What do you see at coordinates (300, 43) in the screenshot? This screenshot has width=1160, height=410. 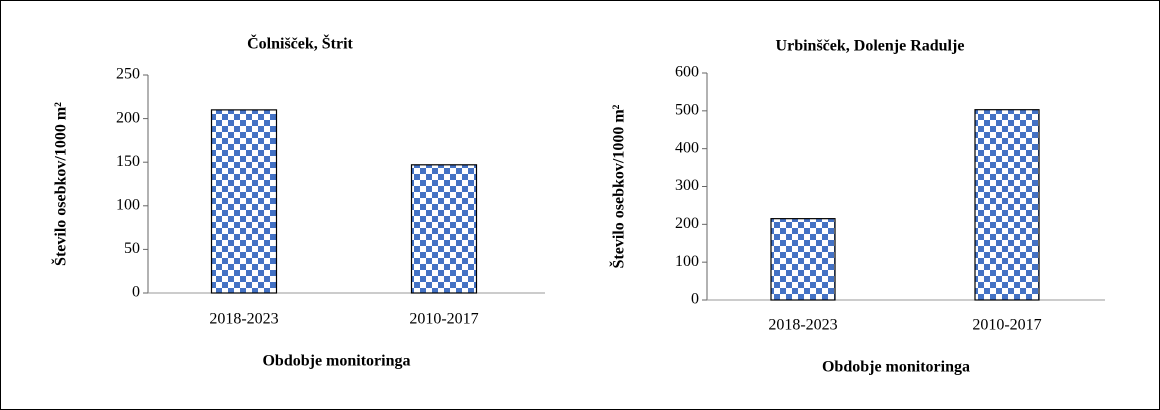 I see `chart-title: Čolnišček, Štrit` at bounding box center [300, 43].